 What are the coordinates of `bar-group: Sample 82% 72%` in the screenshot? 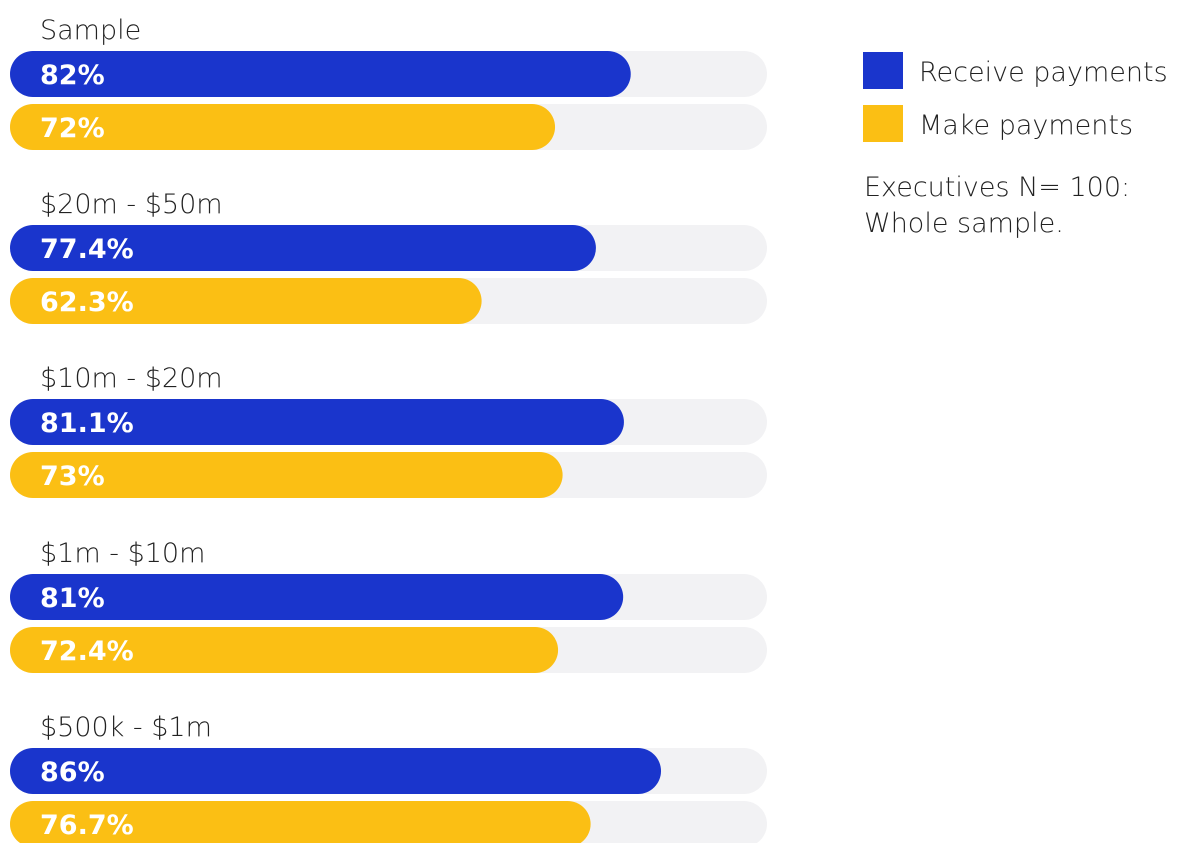 It's located at (388, 82).